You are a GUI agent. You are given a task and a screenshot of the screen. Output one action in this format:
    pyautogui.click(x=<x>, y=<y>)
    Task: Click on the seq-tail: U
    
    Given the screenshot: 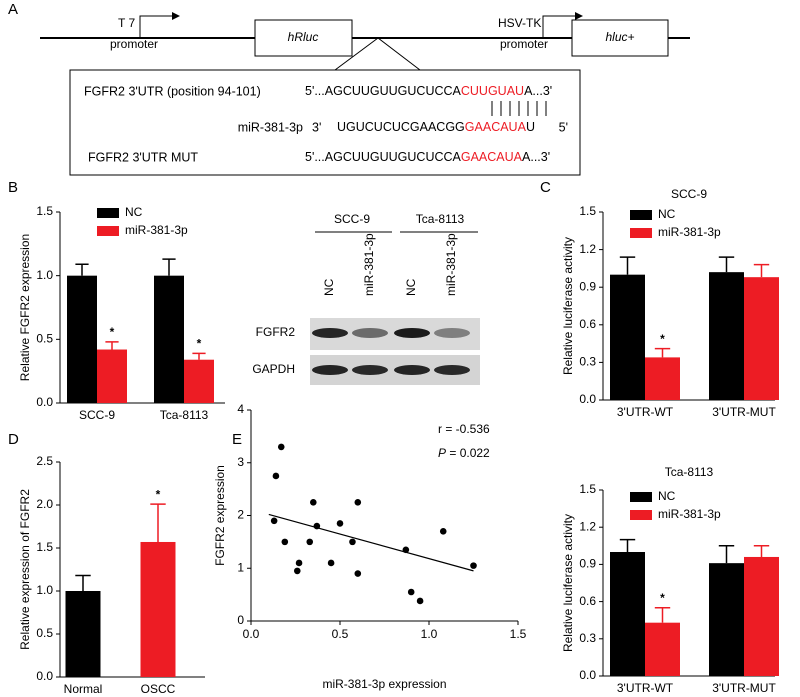 What is the action you would take?
    pyautogui.click(x=530, y=127)
    